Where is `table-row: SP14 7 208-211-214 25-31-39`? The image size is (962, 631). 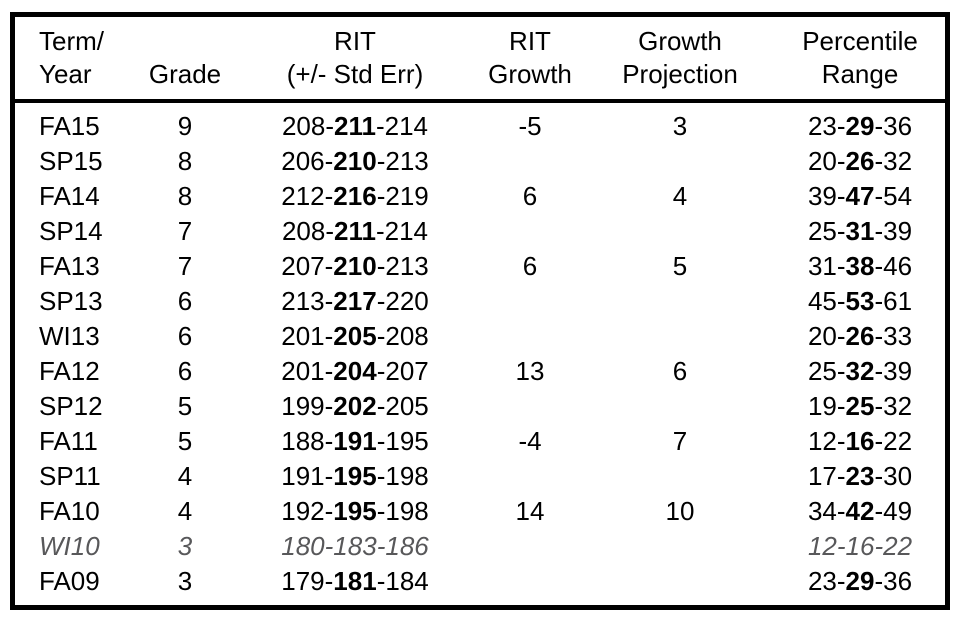
table-row: SP14 7 208-211-214 25-31-39 is located at coordinates (480, 231).